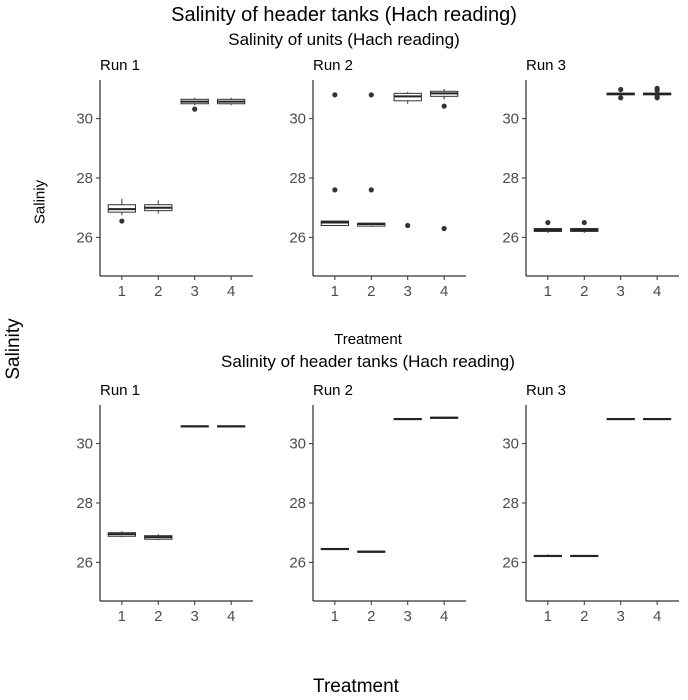  Describe the element at coordinates (164, 178) in the screenshot. I see `panel-1-1: Run 1 26 28 30 1 2 3 4` at that location.